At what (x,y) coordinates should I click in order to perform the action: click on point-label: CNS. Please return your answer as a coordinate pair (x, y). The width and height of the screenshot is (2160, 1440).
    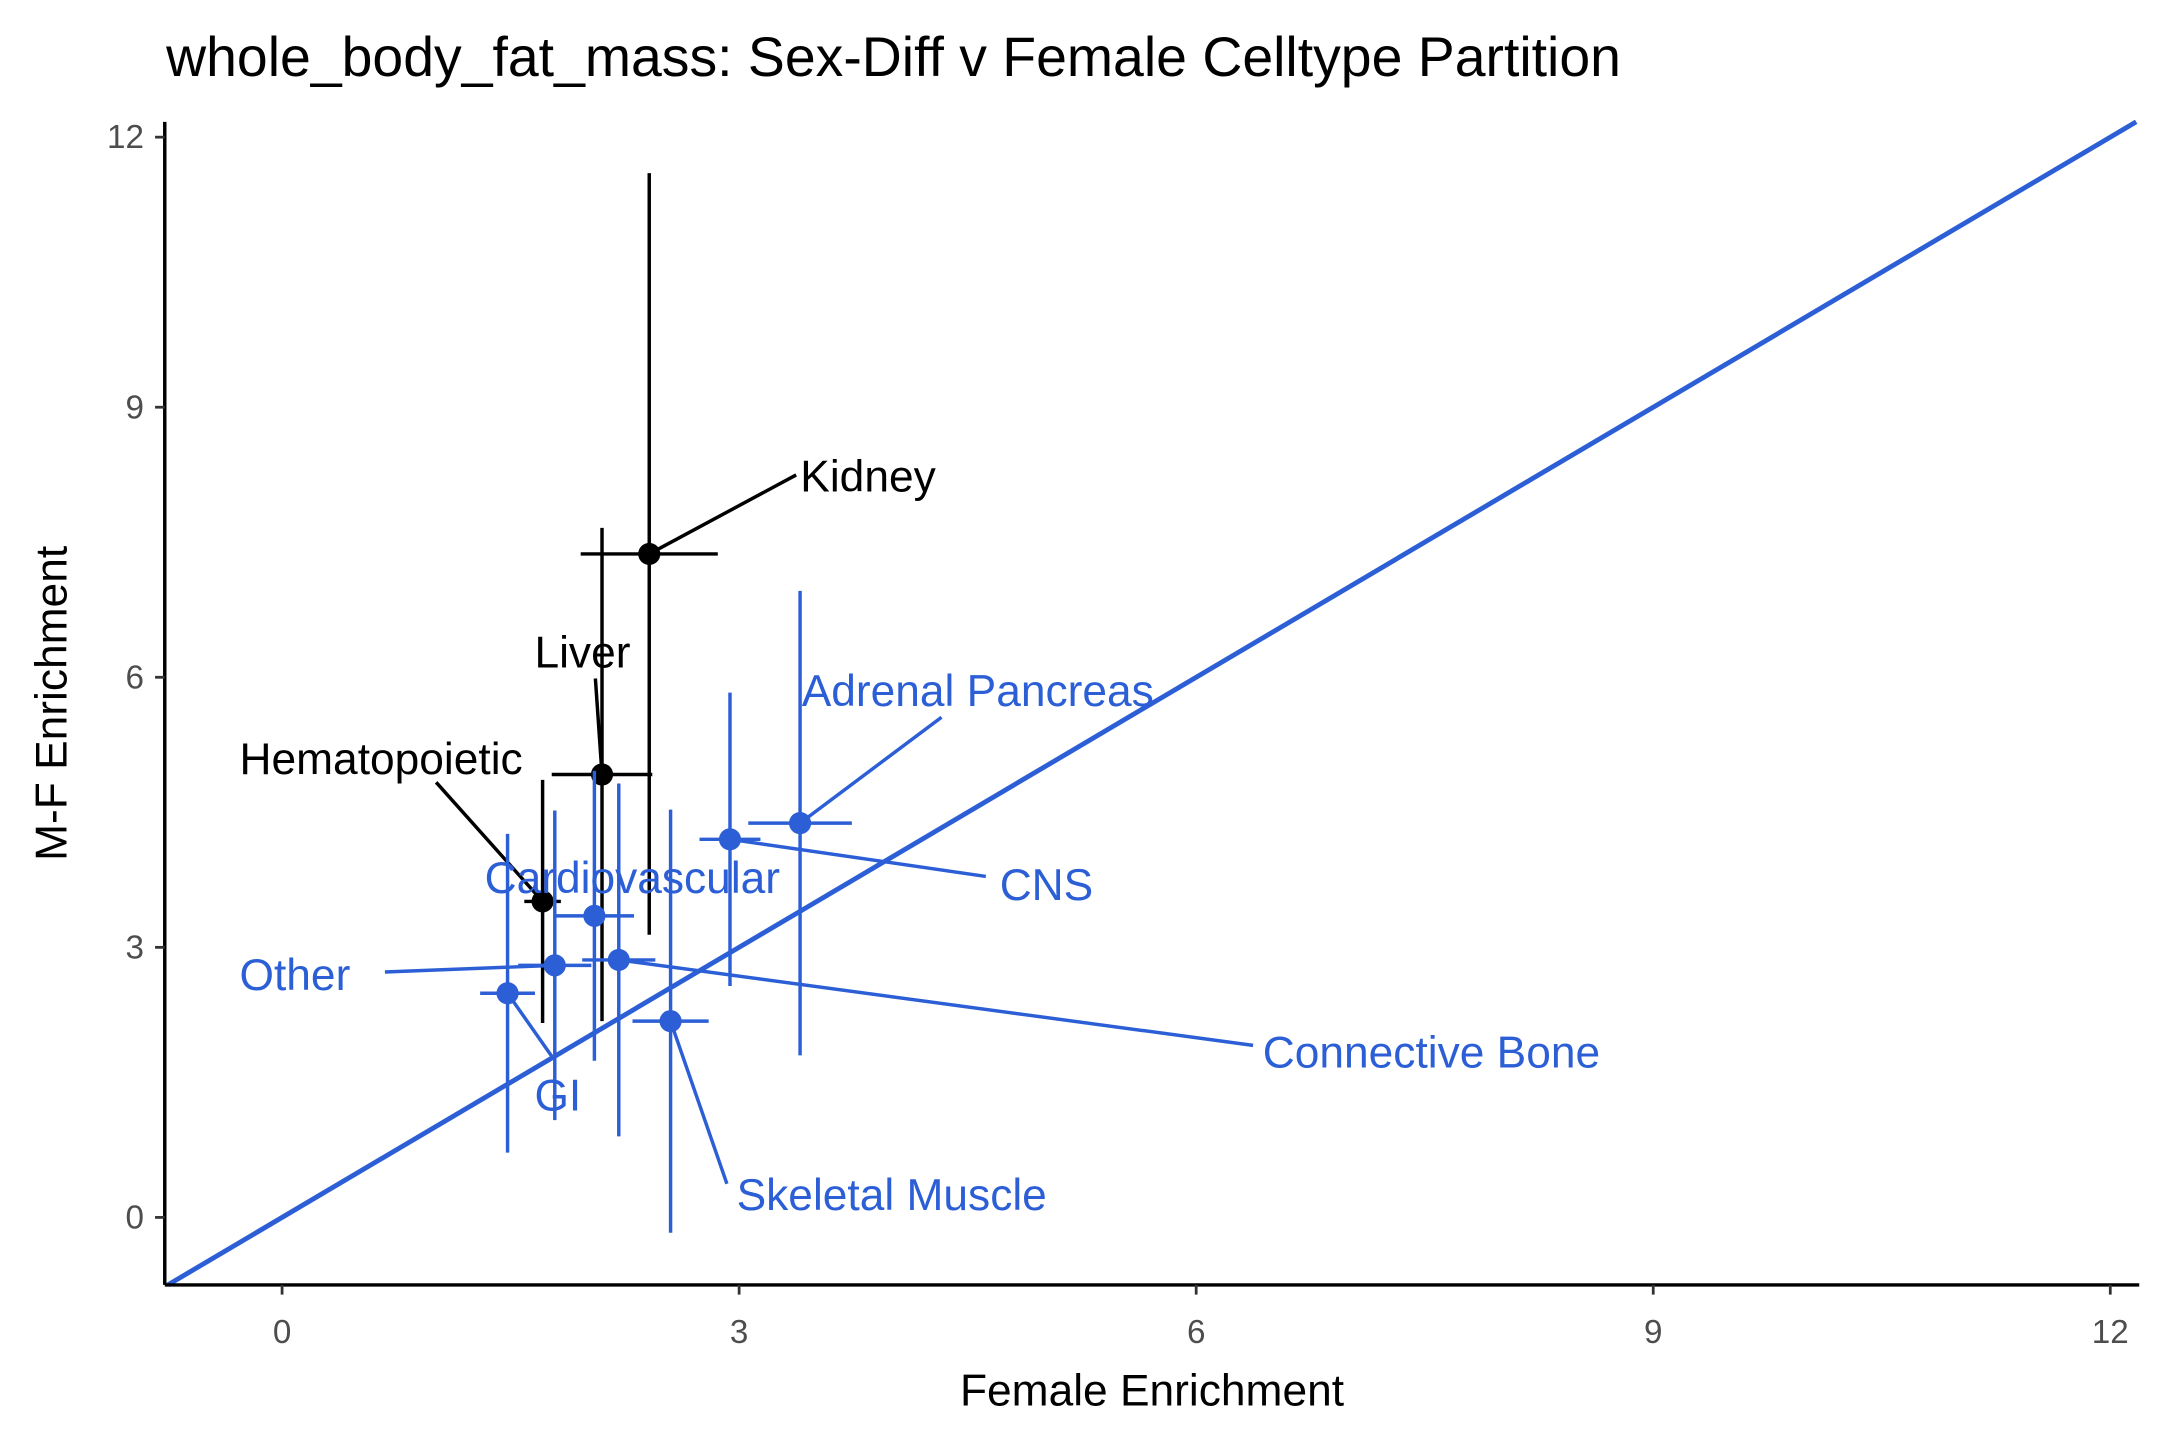
    Looking at the image, I should click on (1047, 885).